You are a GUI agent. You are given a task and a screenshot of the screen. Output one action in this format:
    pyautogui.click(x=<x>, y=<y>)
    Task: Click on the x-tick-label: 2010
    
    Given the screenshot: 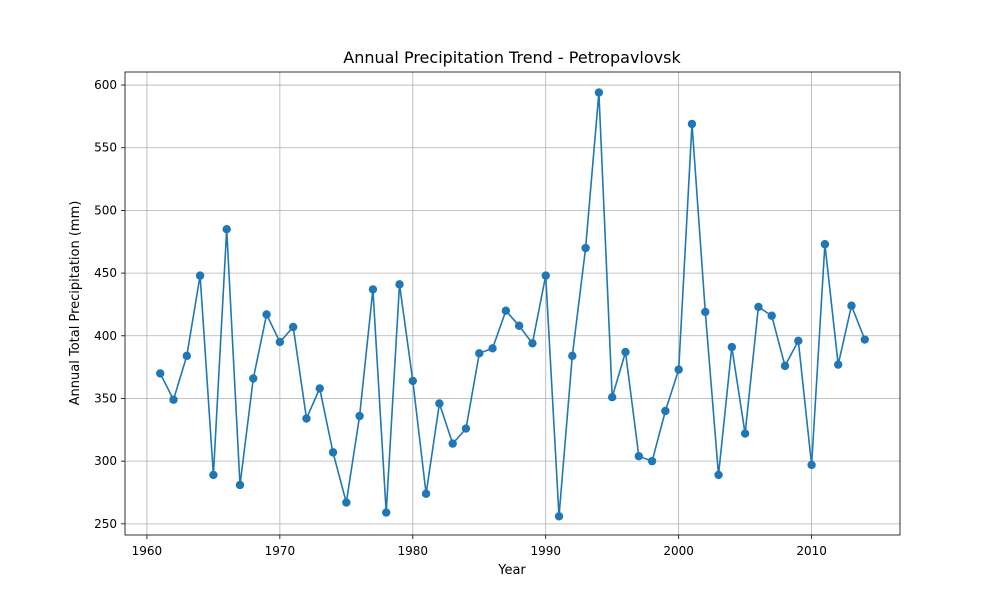 What is the action you would take?
    pyautogui.click(x=811, y=551)
    